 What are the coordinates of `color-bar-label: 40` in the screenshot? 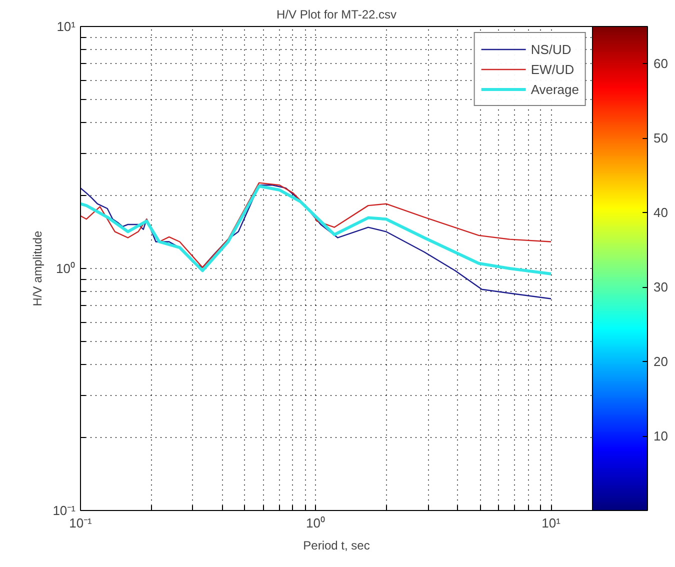 It's located at (661, 212).